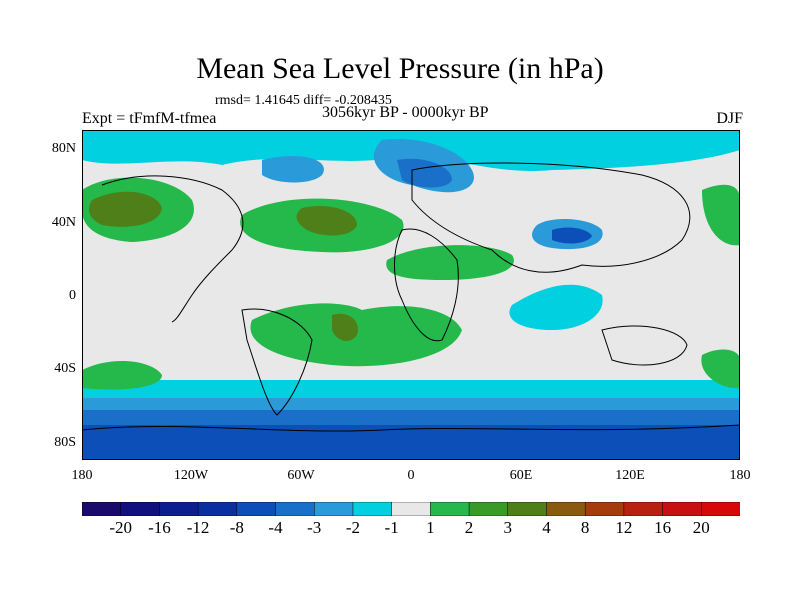 Image resolution: width=800 pixels, height=600 pixels. What do you see at coordinates (65, 368) in the screenshot?
I see `lat-tick-40s: 40S` at bounding box center [65, 368].